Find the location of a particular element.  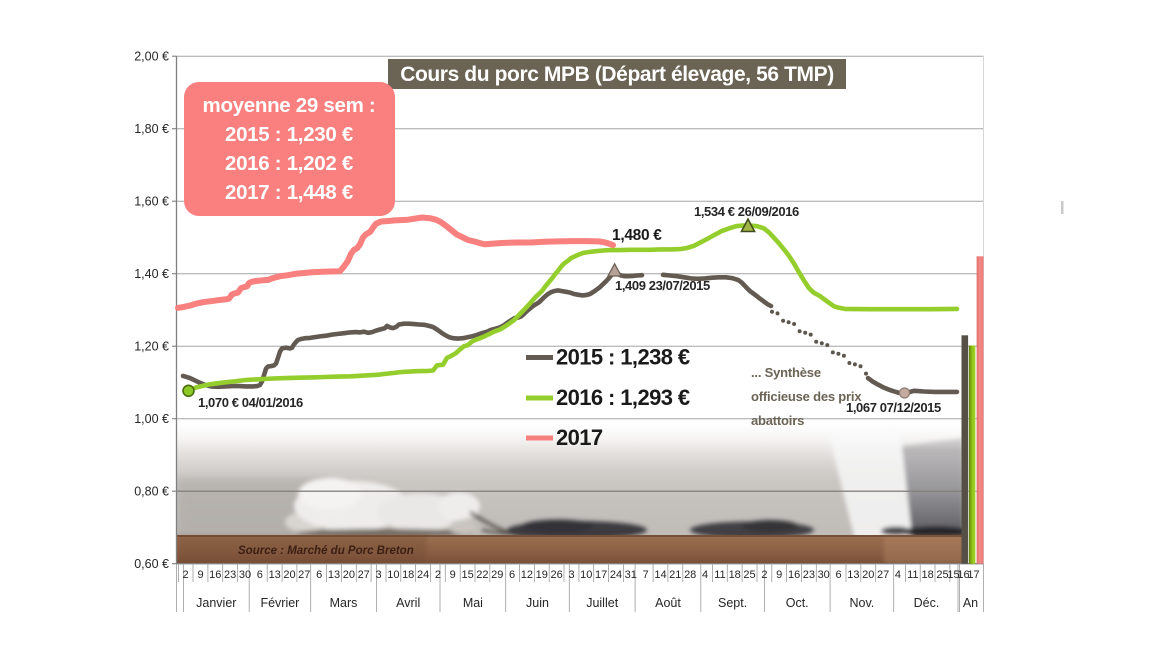

svg-text: 19 is located at coordinates (542, 575).